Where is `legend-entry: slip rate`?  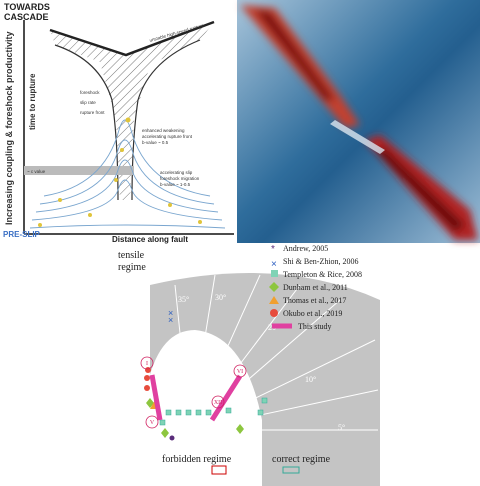 legend-entry: slip rate is located at coordinates (88, 102).